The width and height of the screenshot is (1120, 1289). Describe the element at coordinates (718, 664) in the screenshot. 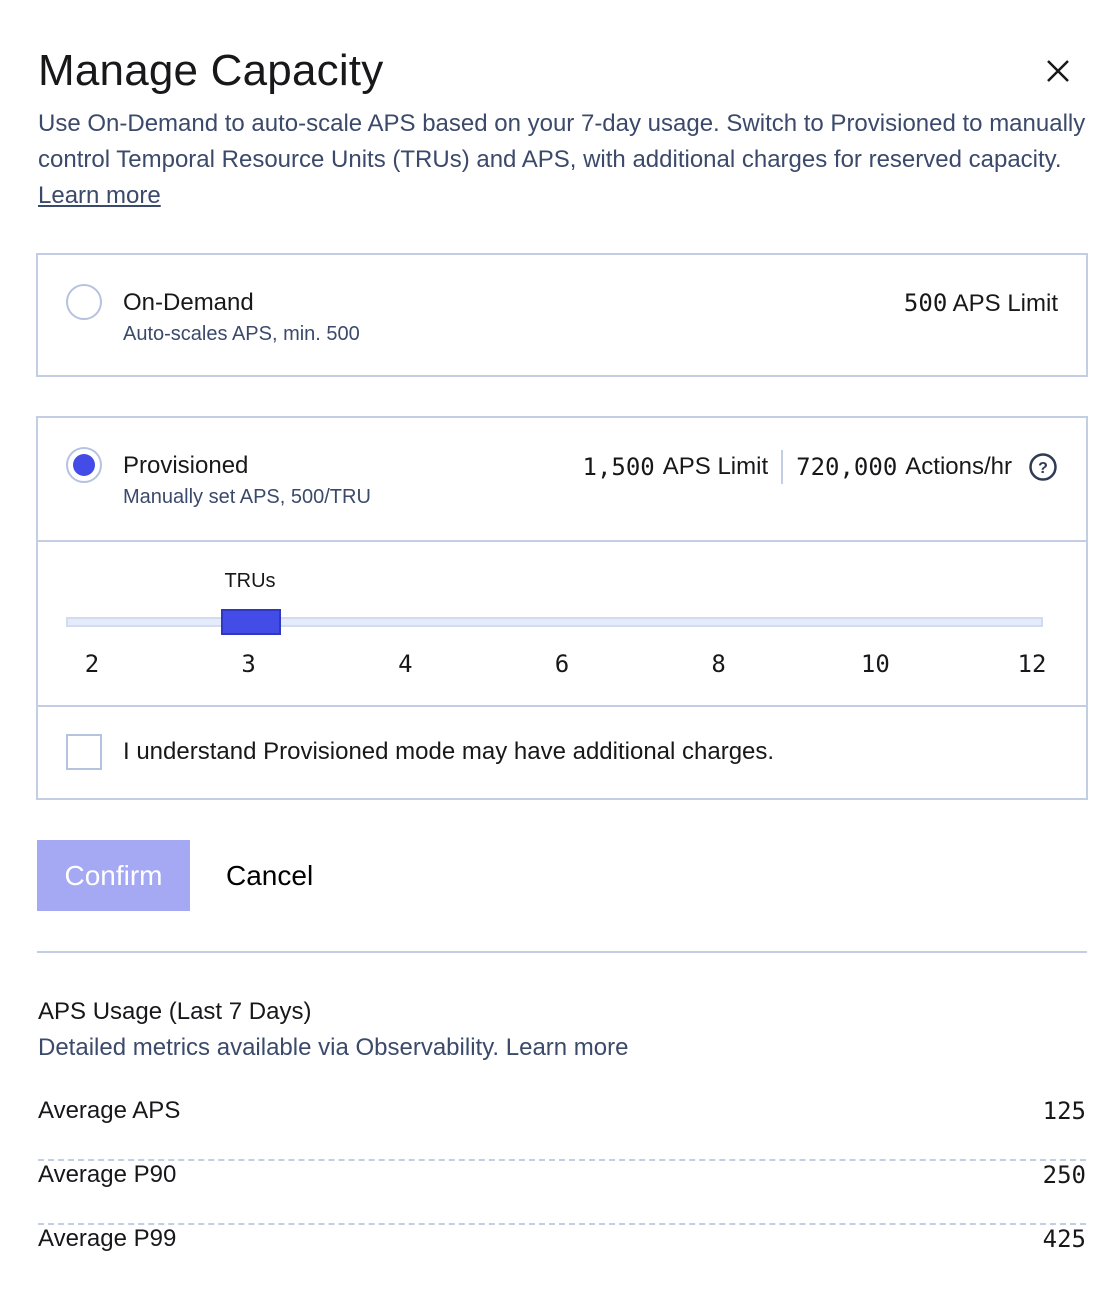

I see `slider-tick-label: 8` at that location.